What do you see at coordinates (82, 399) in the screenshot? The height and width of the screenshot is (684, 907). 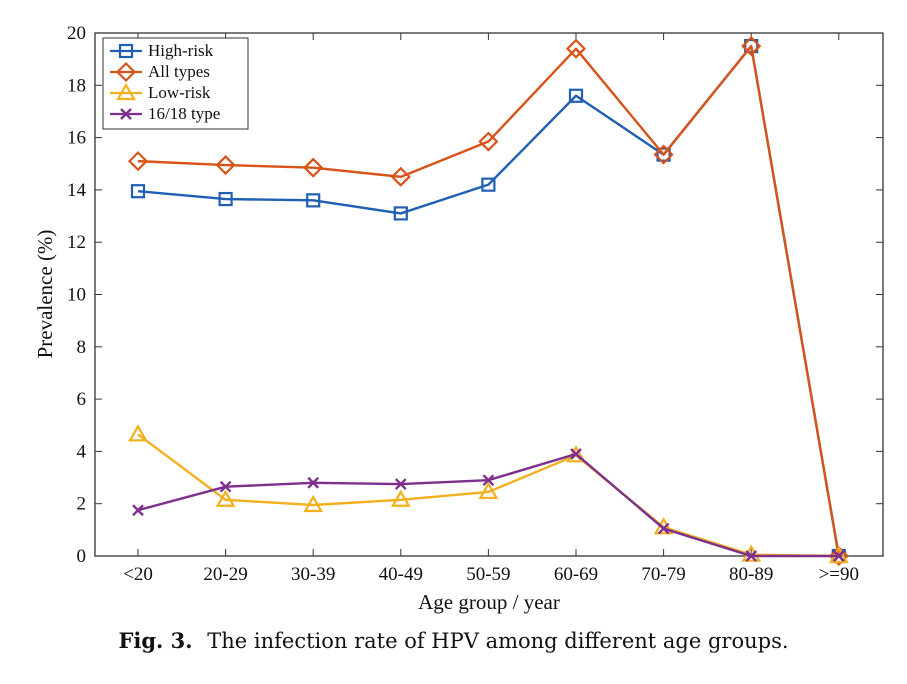 I see `y-tick-label: 6` at bounding box center [82, 399].